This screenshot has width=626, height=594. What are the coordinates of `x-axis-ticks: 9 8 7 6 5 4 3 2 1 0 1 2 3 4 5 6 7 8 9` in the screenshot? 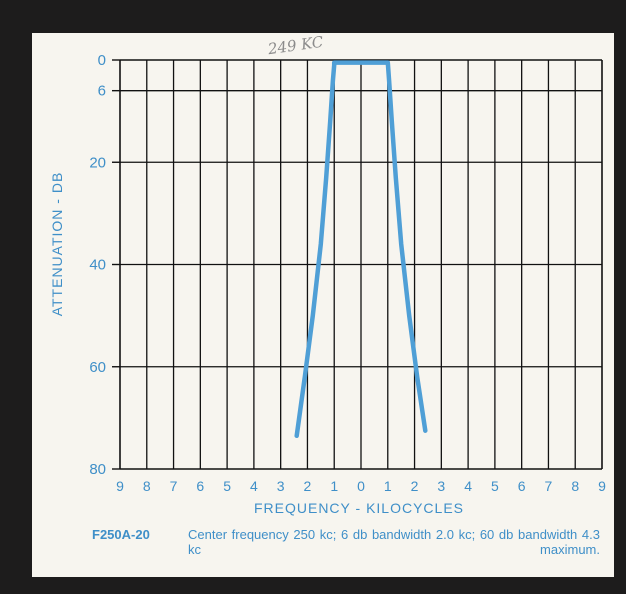 It's located at (361, 486).